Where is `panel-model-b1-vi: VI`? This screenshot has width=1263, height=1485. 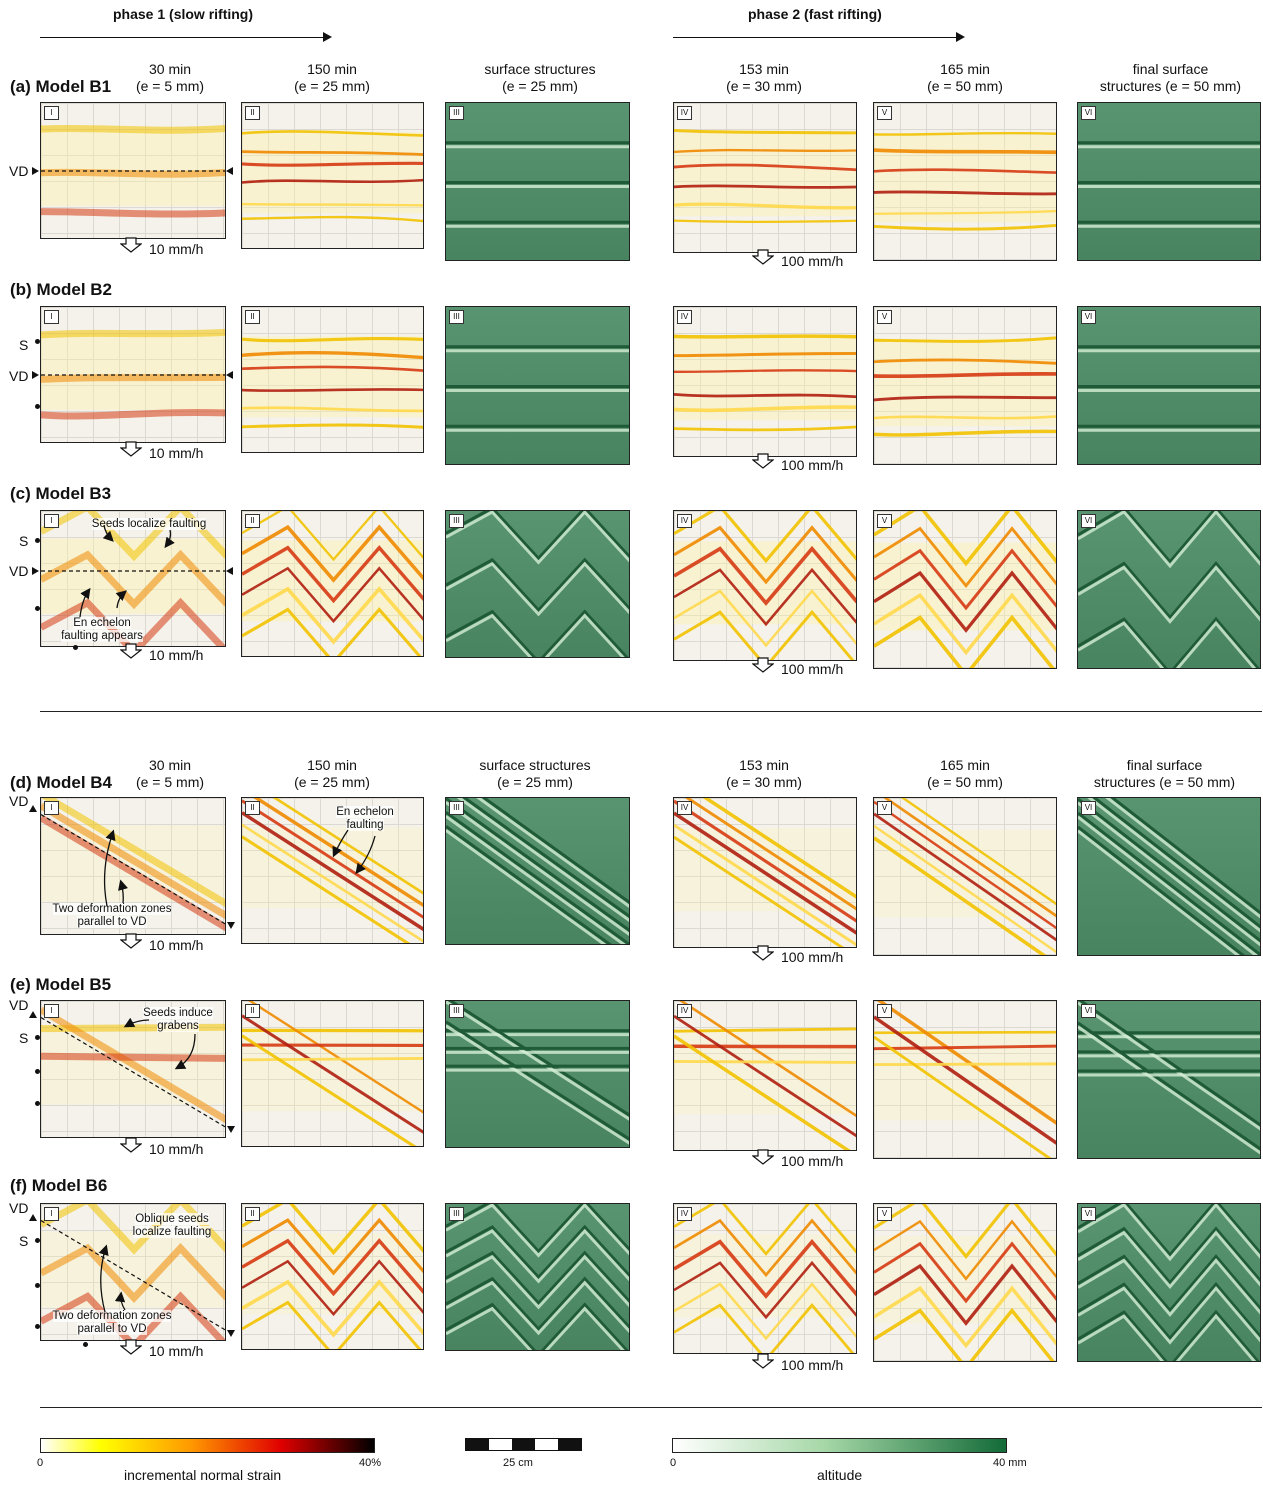
panel-model-b1-vi: VI is located at coordinates (1169, 181).